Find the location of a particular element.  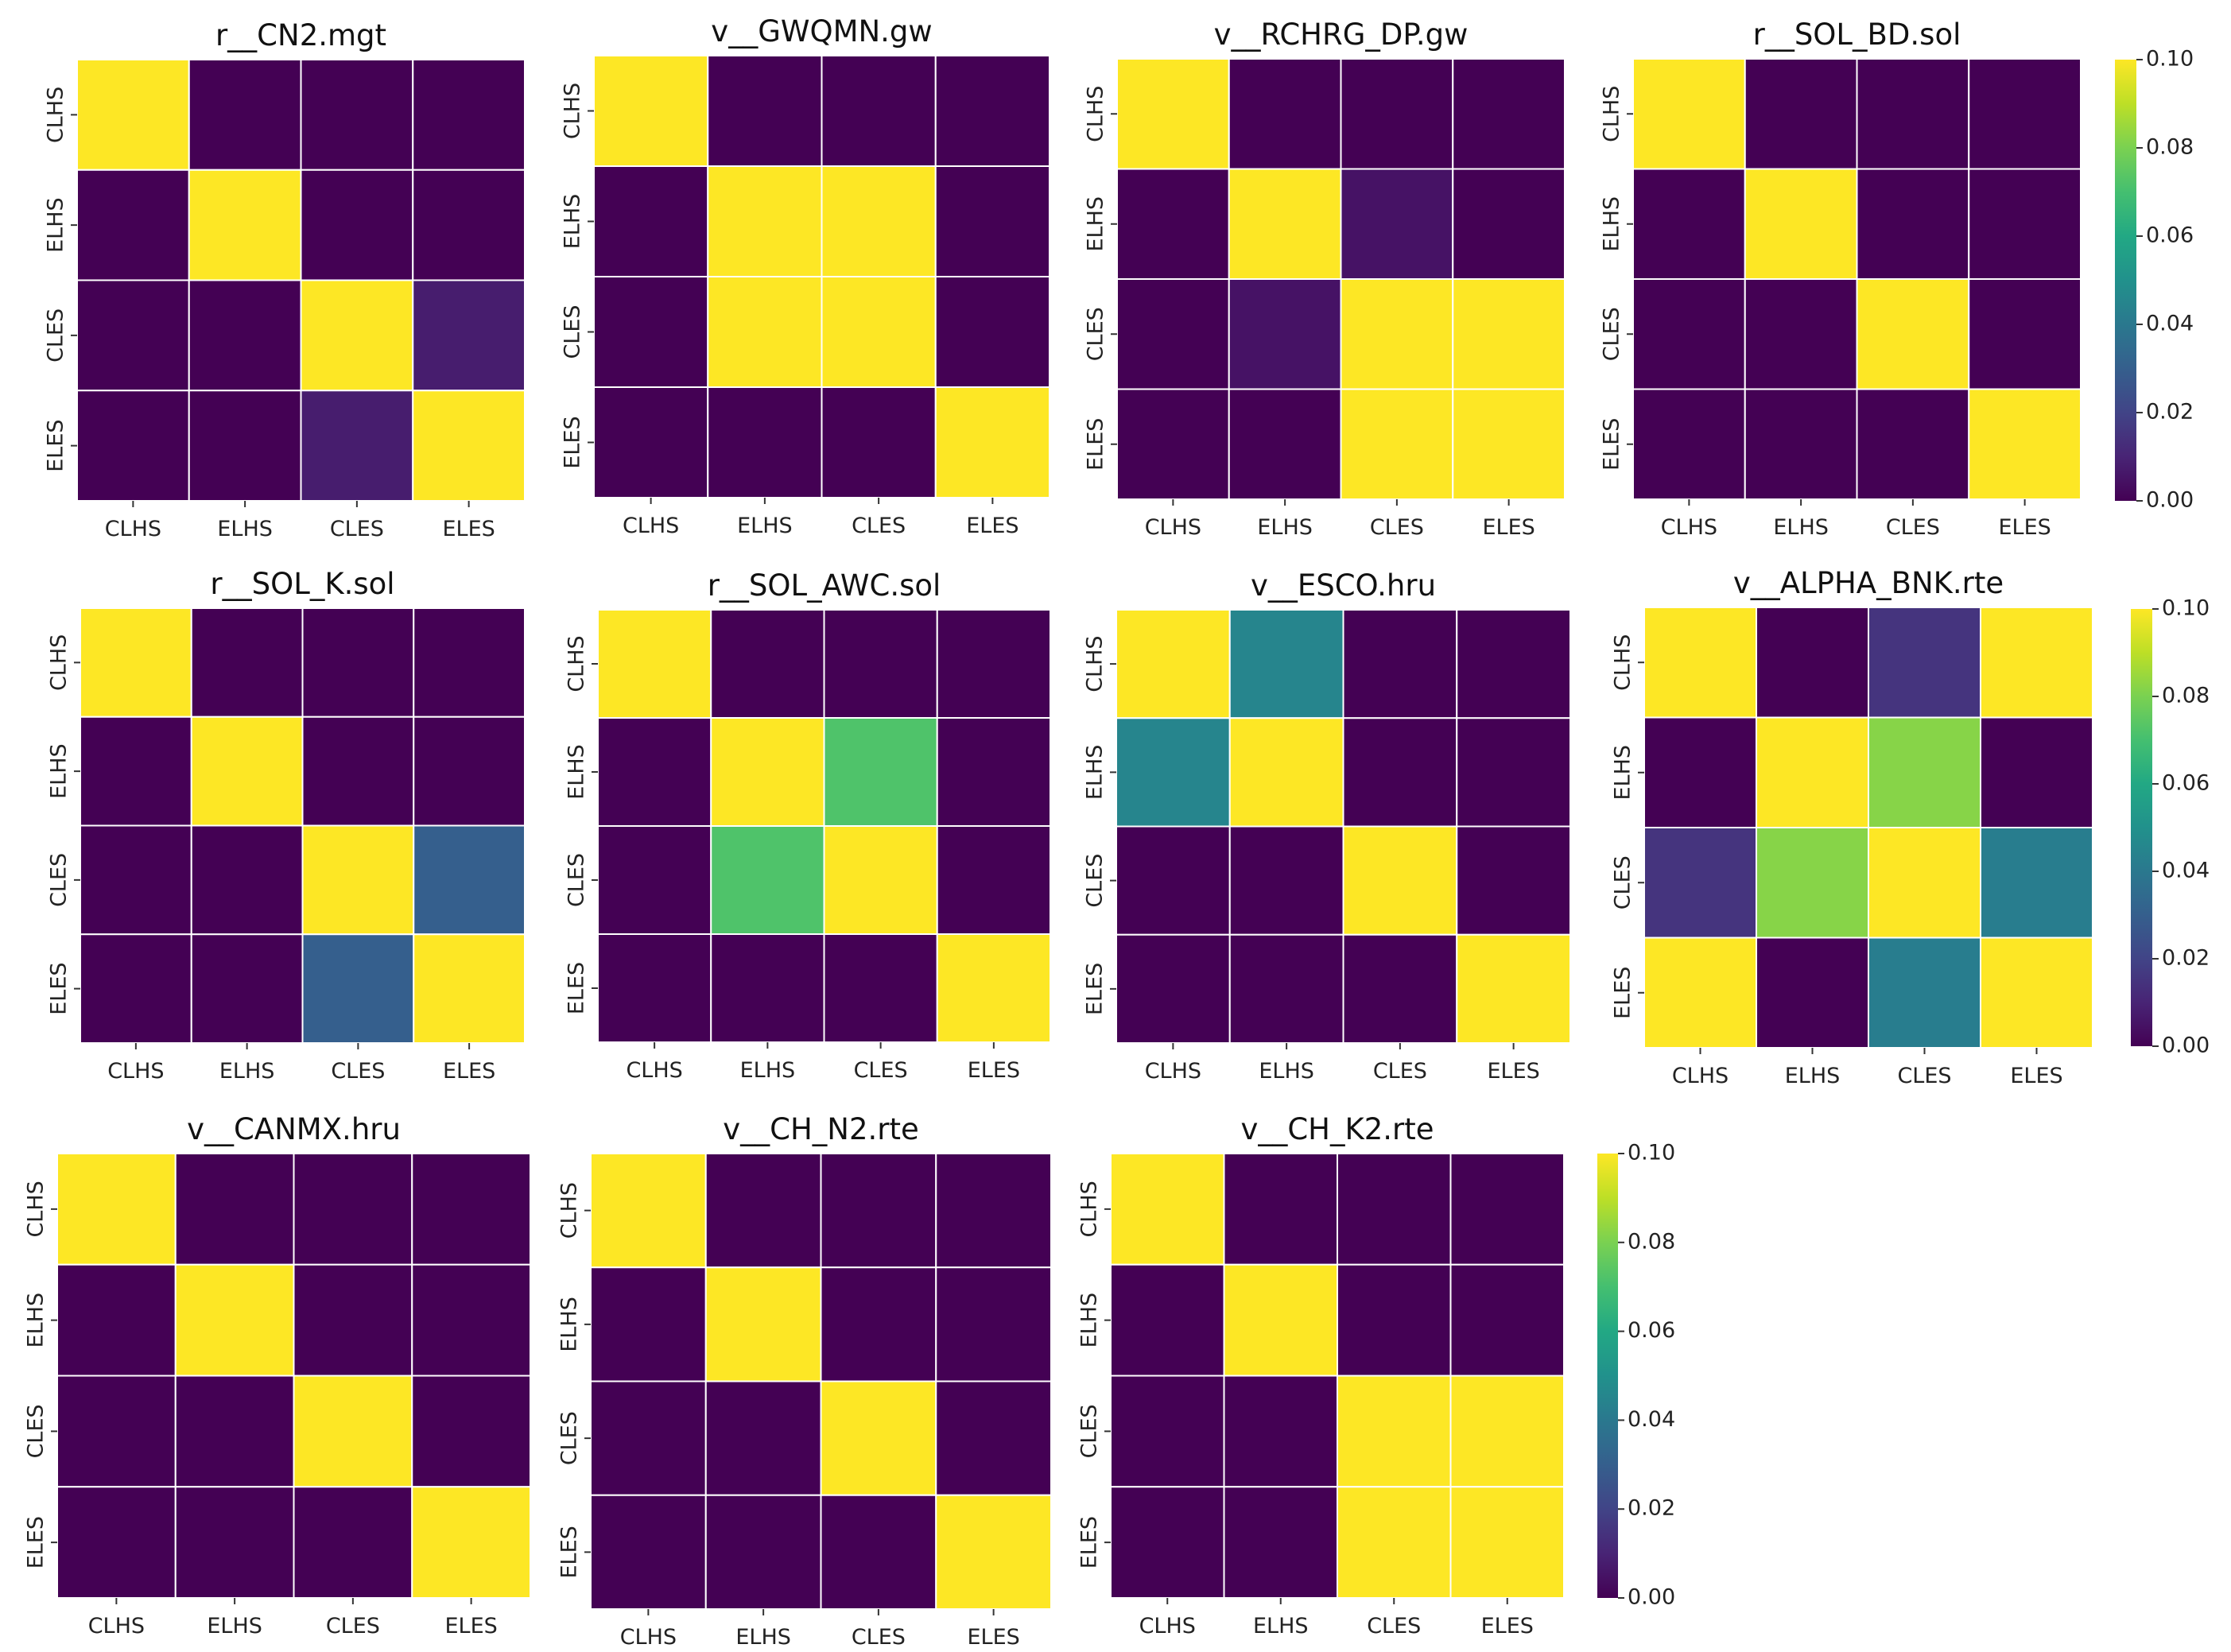

panel-title: v__RCHRG_DP.gw is located at coordinates (1341, 34).